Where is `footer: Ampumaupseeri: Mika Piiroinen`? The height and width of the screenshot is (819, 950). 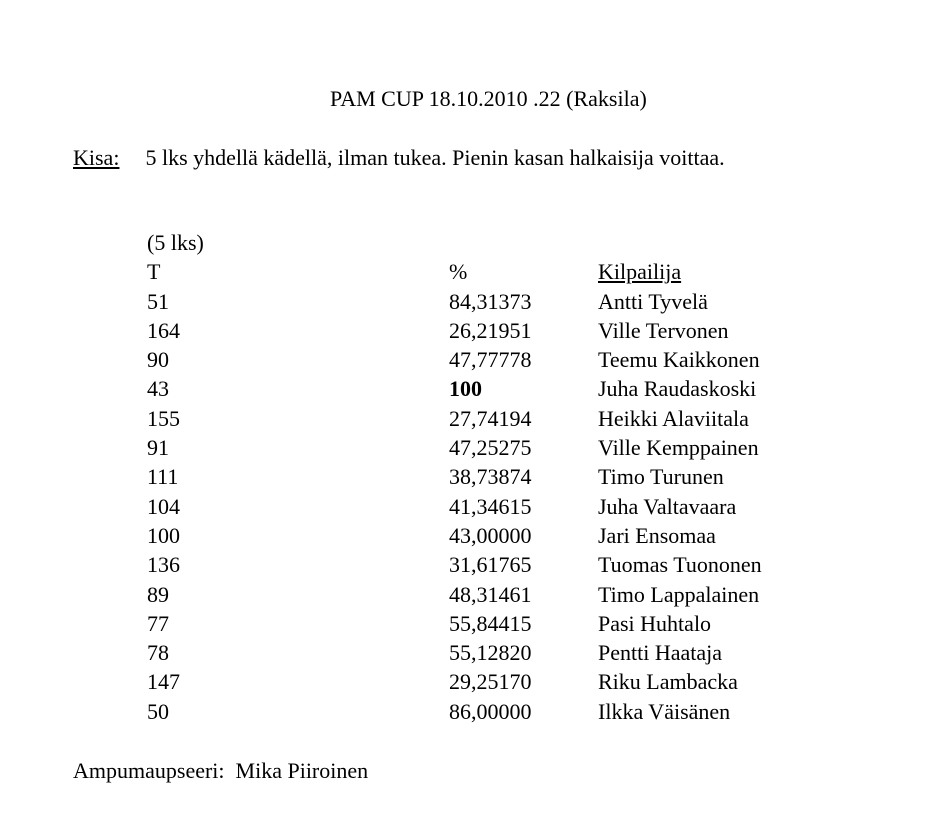 footer: Ampumaupseeri: Mika Piiroinen is located at coordinates (220, 770).